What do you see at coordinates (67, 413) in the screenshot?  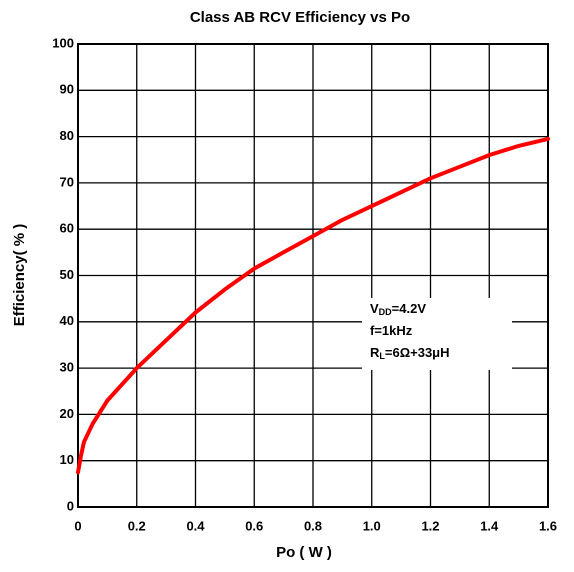 I see `y-tick-label: 20` at bounding box center [67, 413].